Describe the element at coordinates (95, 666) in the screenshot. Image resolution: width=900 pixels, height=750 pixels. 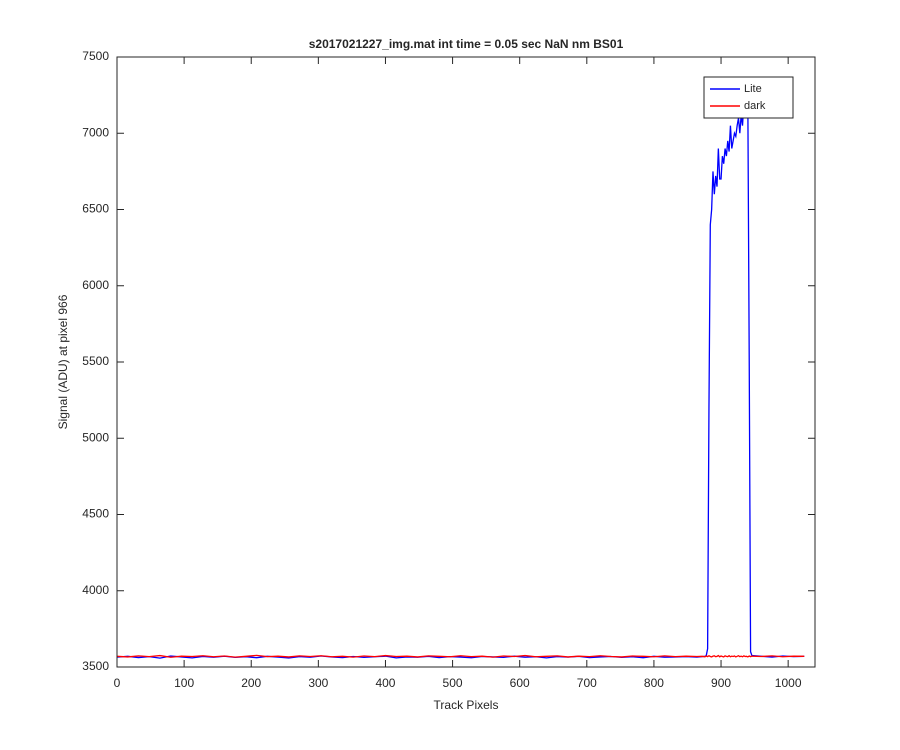
I see `y-tick-label: 3500` at that location.